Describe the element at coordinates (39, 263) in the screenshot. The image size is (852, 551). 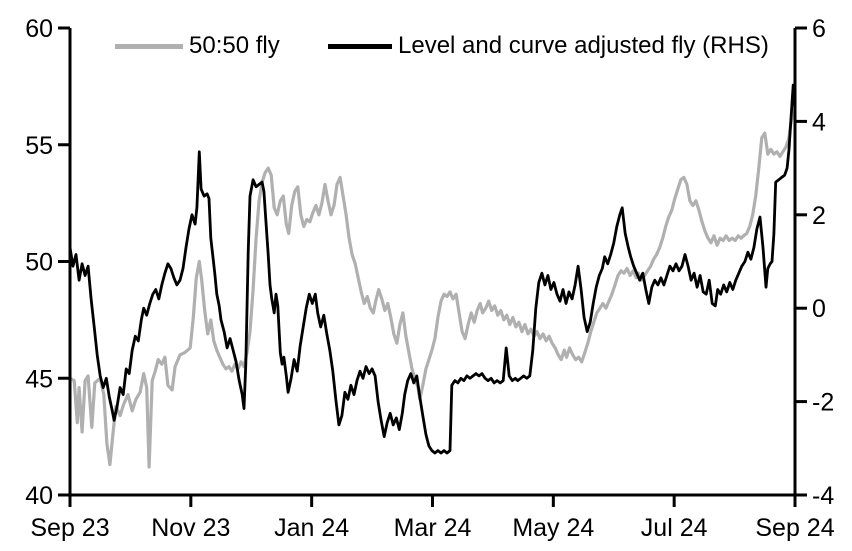
I see `left-axis-tick-label: 50` at that location.